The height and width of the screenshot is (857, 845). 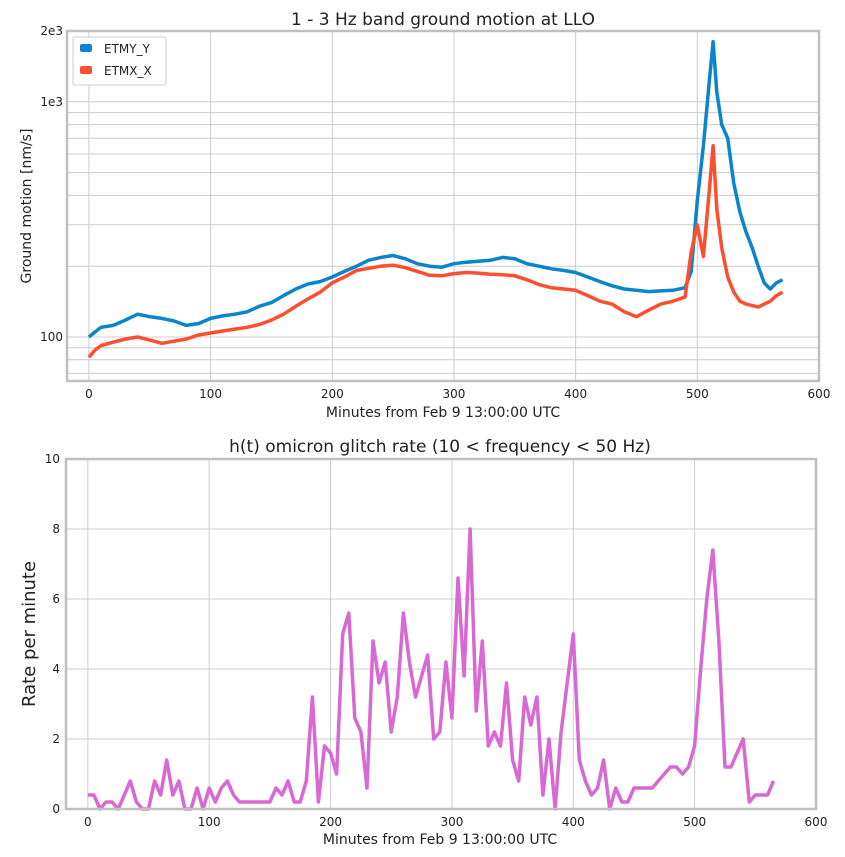 What do you see at coordinates (443, 413) in the screenshot?
I see `ground-motion-xlabel: Minutes from Feb 9 13:00:00 UTC` at bounding box center [443, 413].